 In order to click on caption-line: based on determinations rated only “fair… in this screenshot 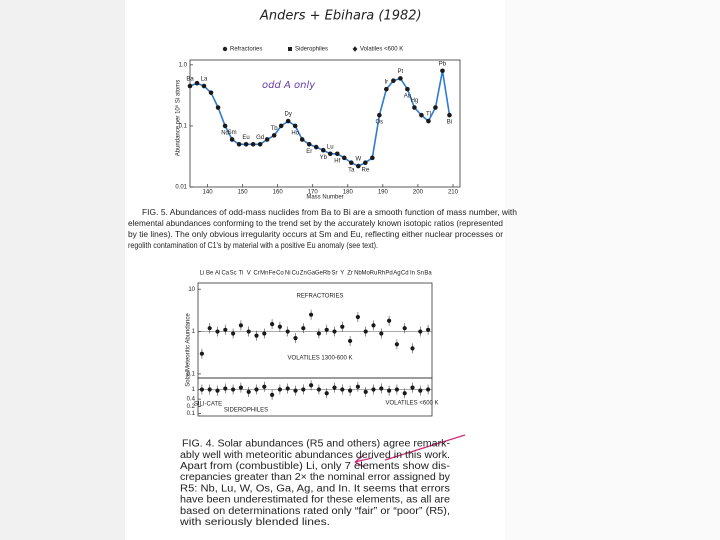, I will do `click(315, 511)`.